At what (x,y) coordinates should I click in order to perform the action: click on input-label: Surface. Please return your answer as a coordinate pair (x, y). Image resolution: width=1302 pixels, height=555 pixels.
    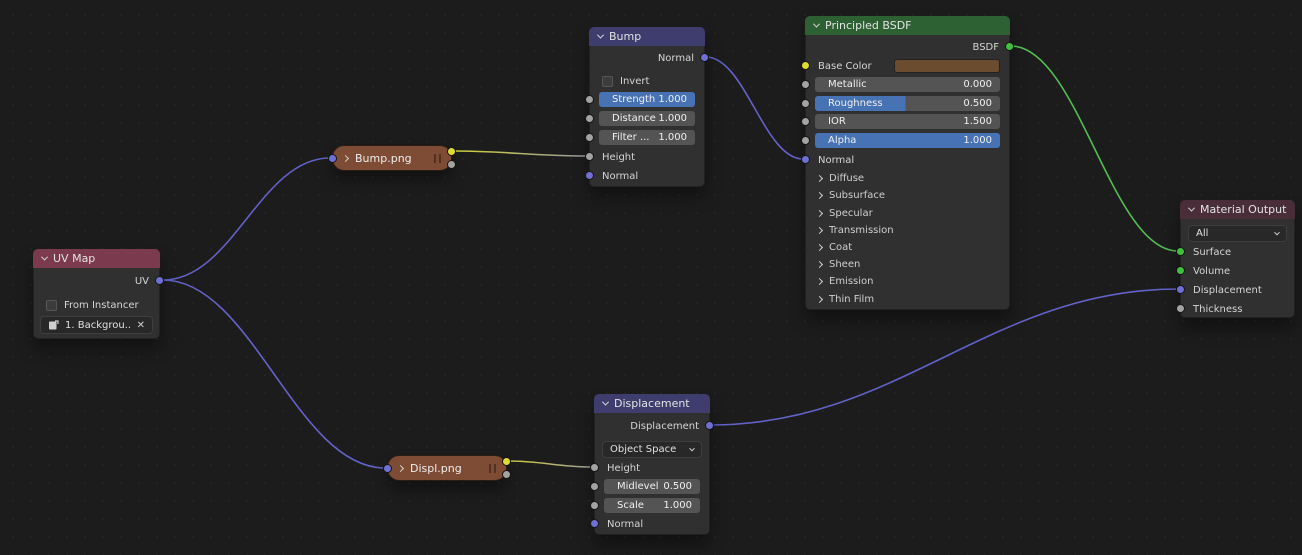
    Looking at the image, I should click on (1212, 252).